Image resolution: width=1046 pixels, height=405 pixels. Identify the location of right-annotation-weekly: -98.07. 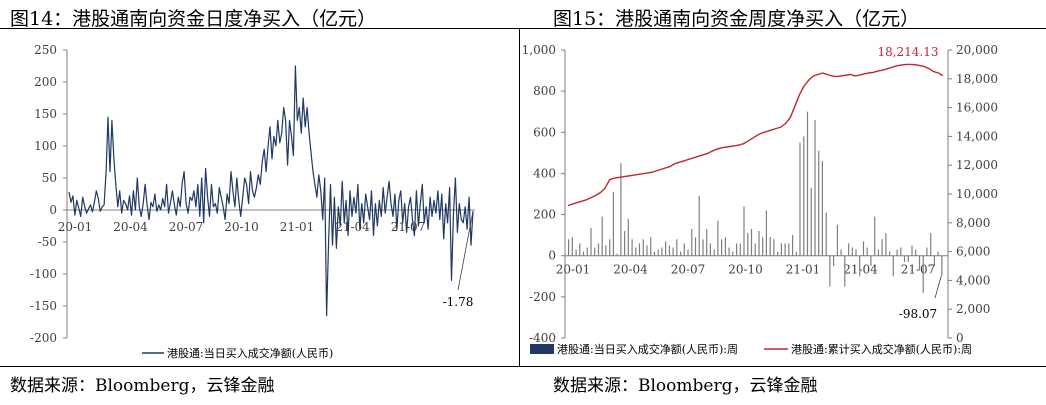
(918, 314).